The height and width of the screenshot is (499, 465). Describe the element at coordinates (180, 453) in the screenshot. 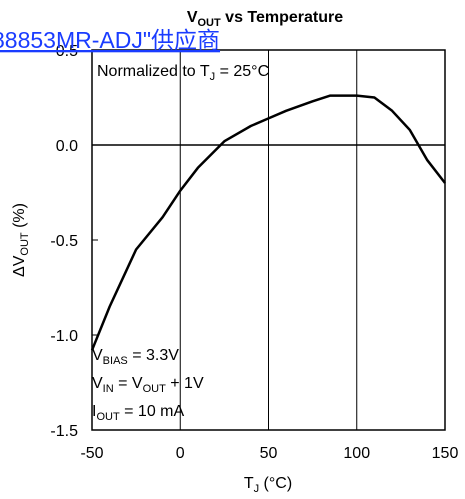

I see `x-tick-label: 0` at that location.